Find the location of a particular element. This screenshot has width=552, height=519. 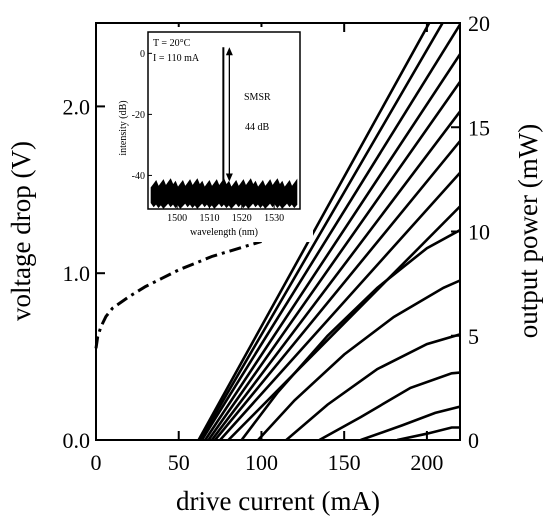

inset-title-line-2: I = 110 mA is located at coordinates (176, 58).